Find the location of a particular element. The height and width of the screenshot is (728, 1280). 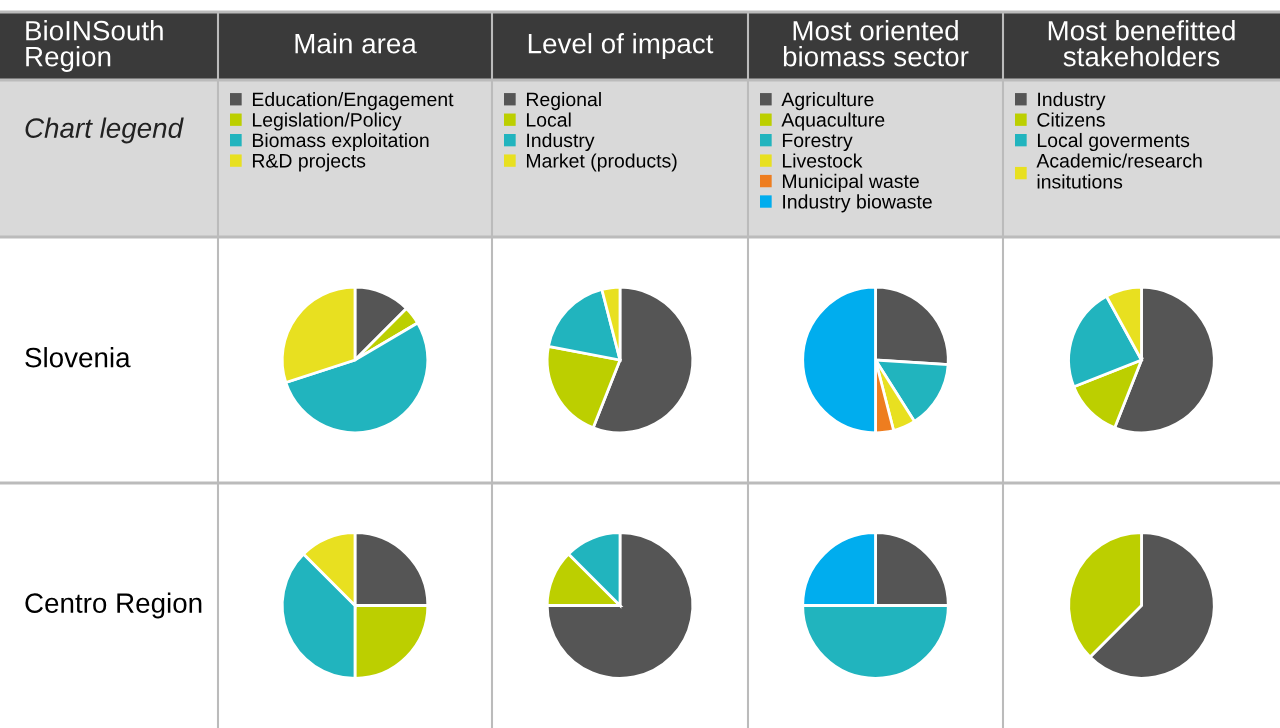

legend-label: Industry biowaste is located at coordinates (857, 203).